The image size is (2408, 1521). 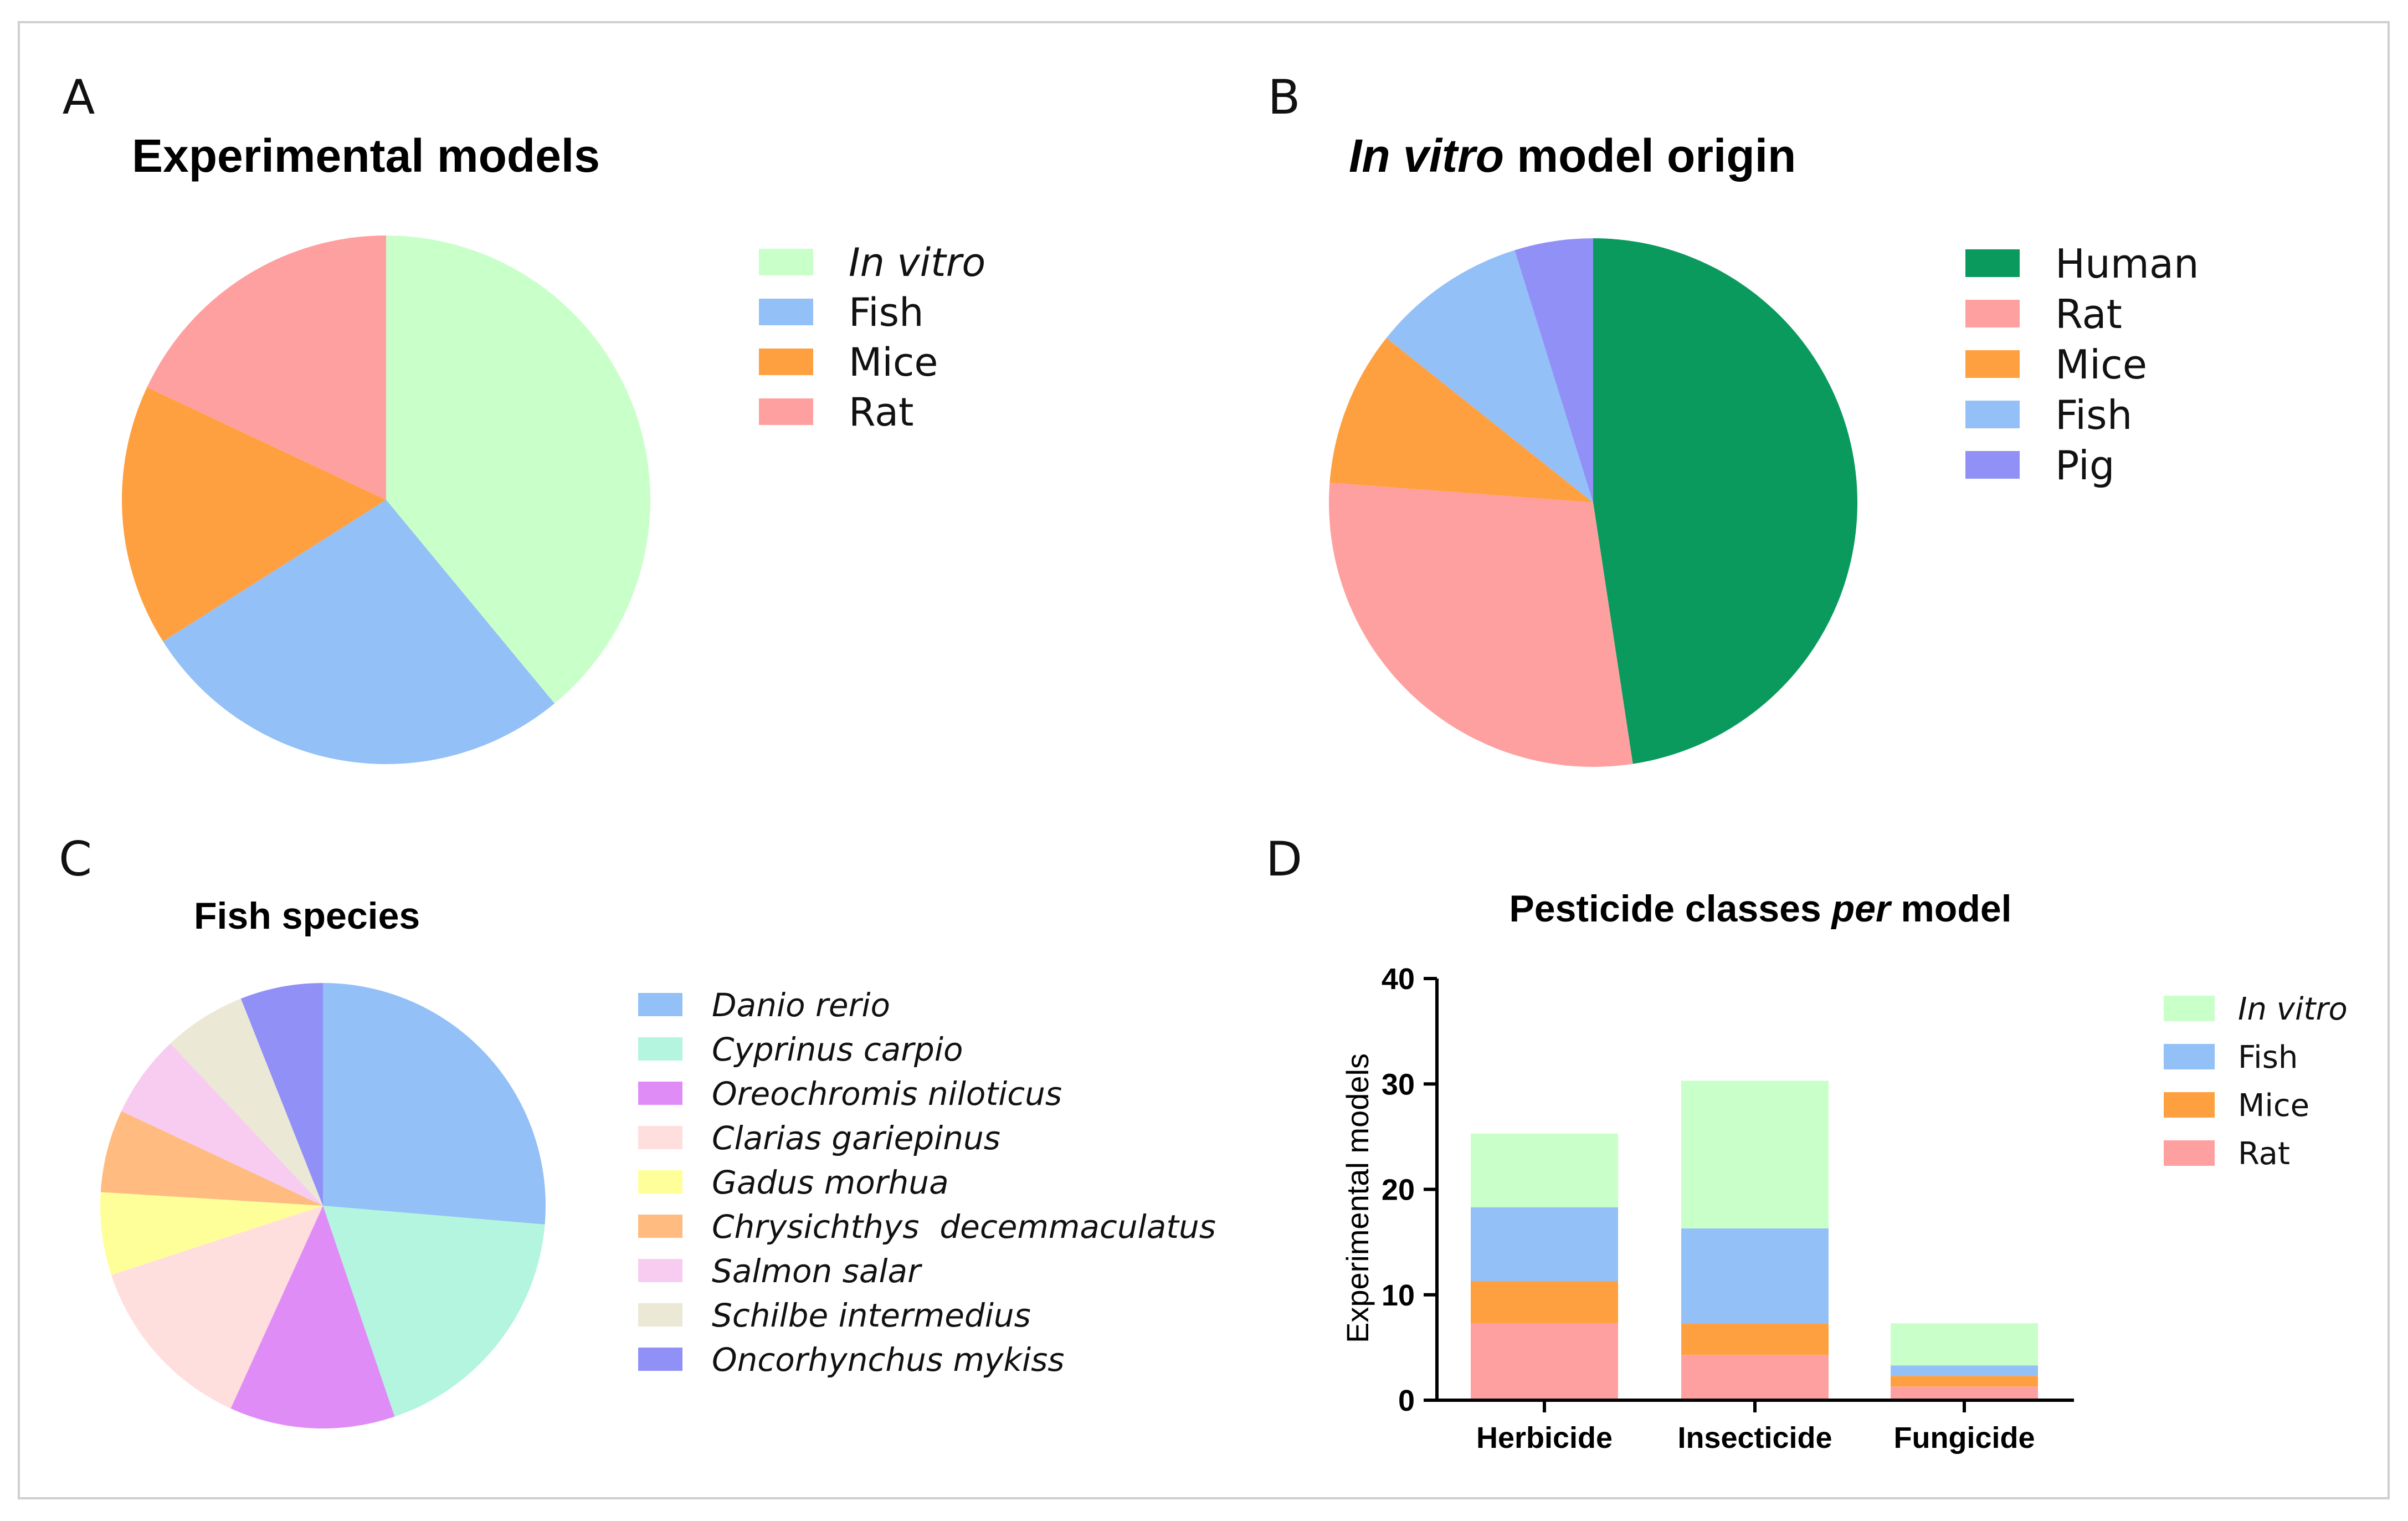 I want to click on legend-swatch-d-fish, so click(x=2190, y=1056).